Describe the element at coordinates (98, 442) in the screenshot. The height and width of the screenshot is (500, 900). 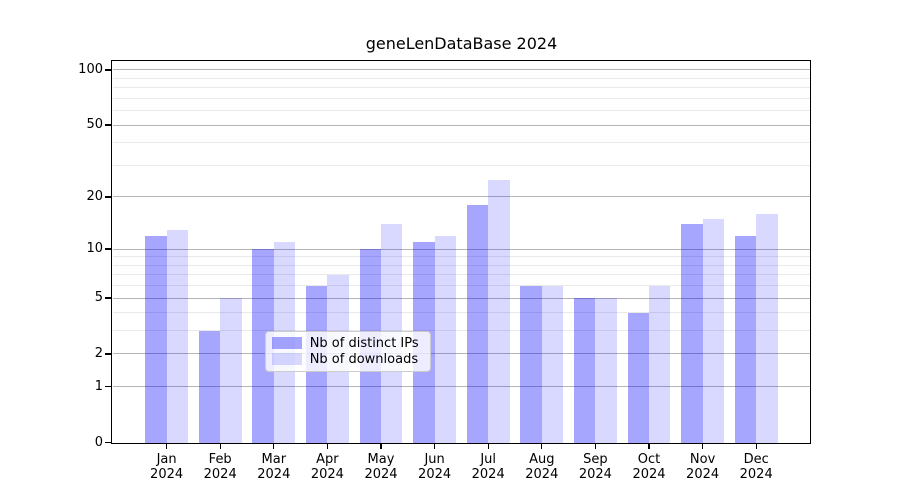
I see `y-tick-label: 0` at that location.